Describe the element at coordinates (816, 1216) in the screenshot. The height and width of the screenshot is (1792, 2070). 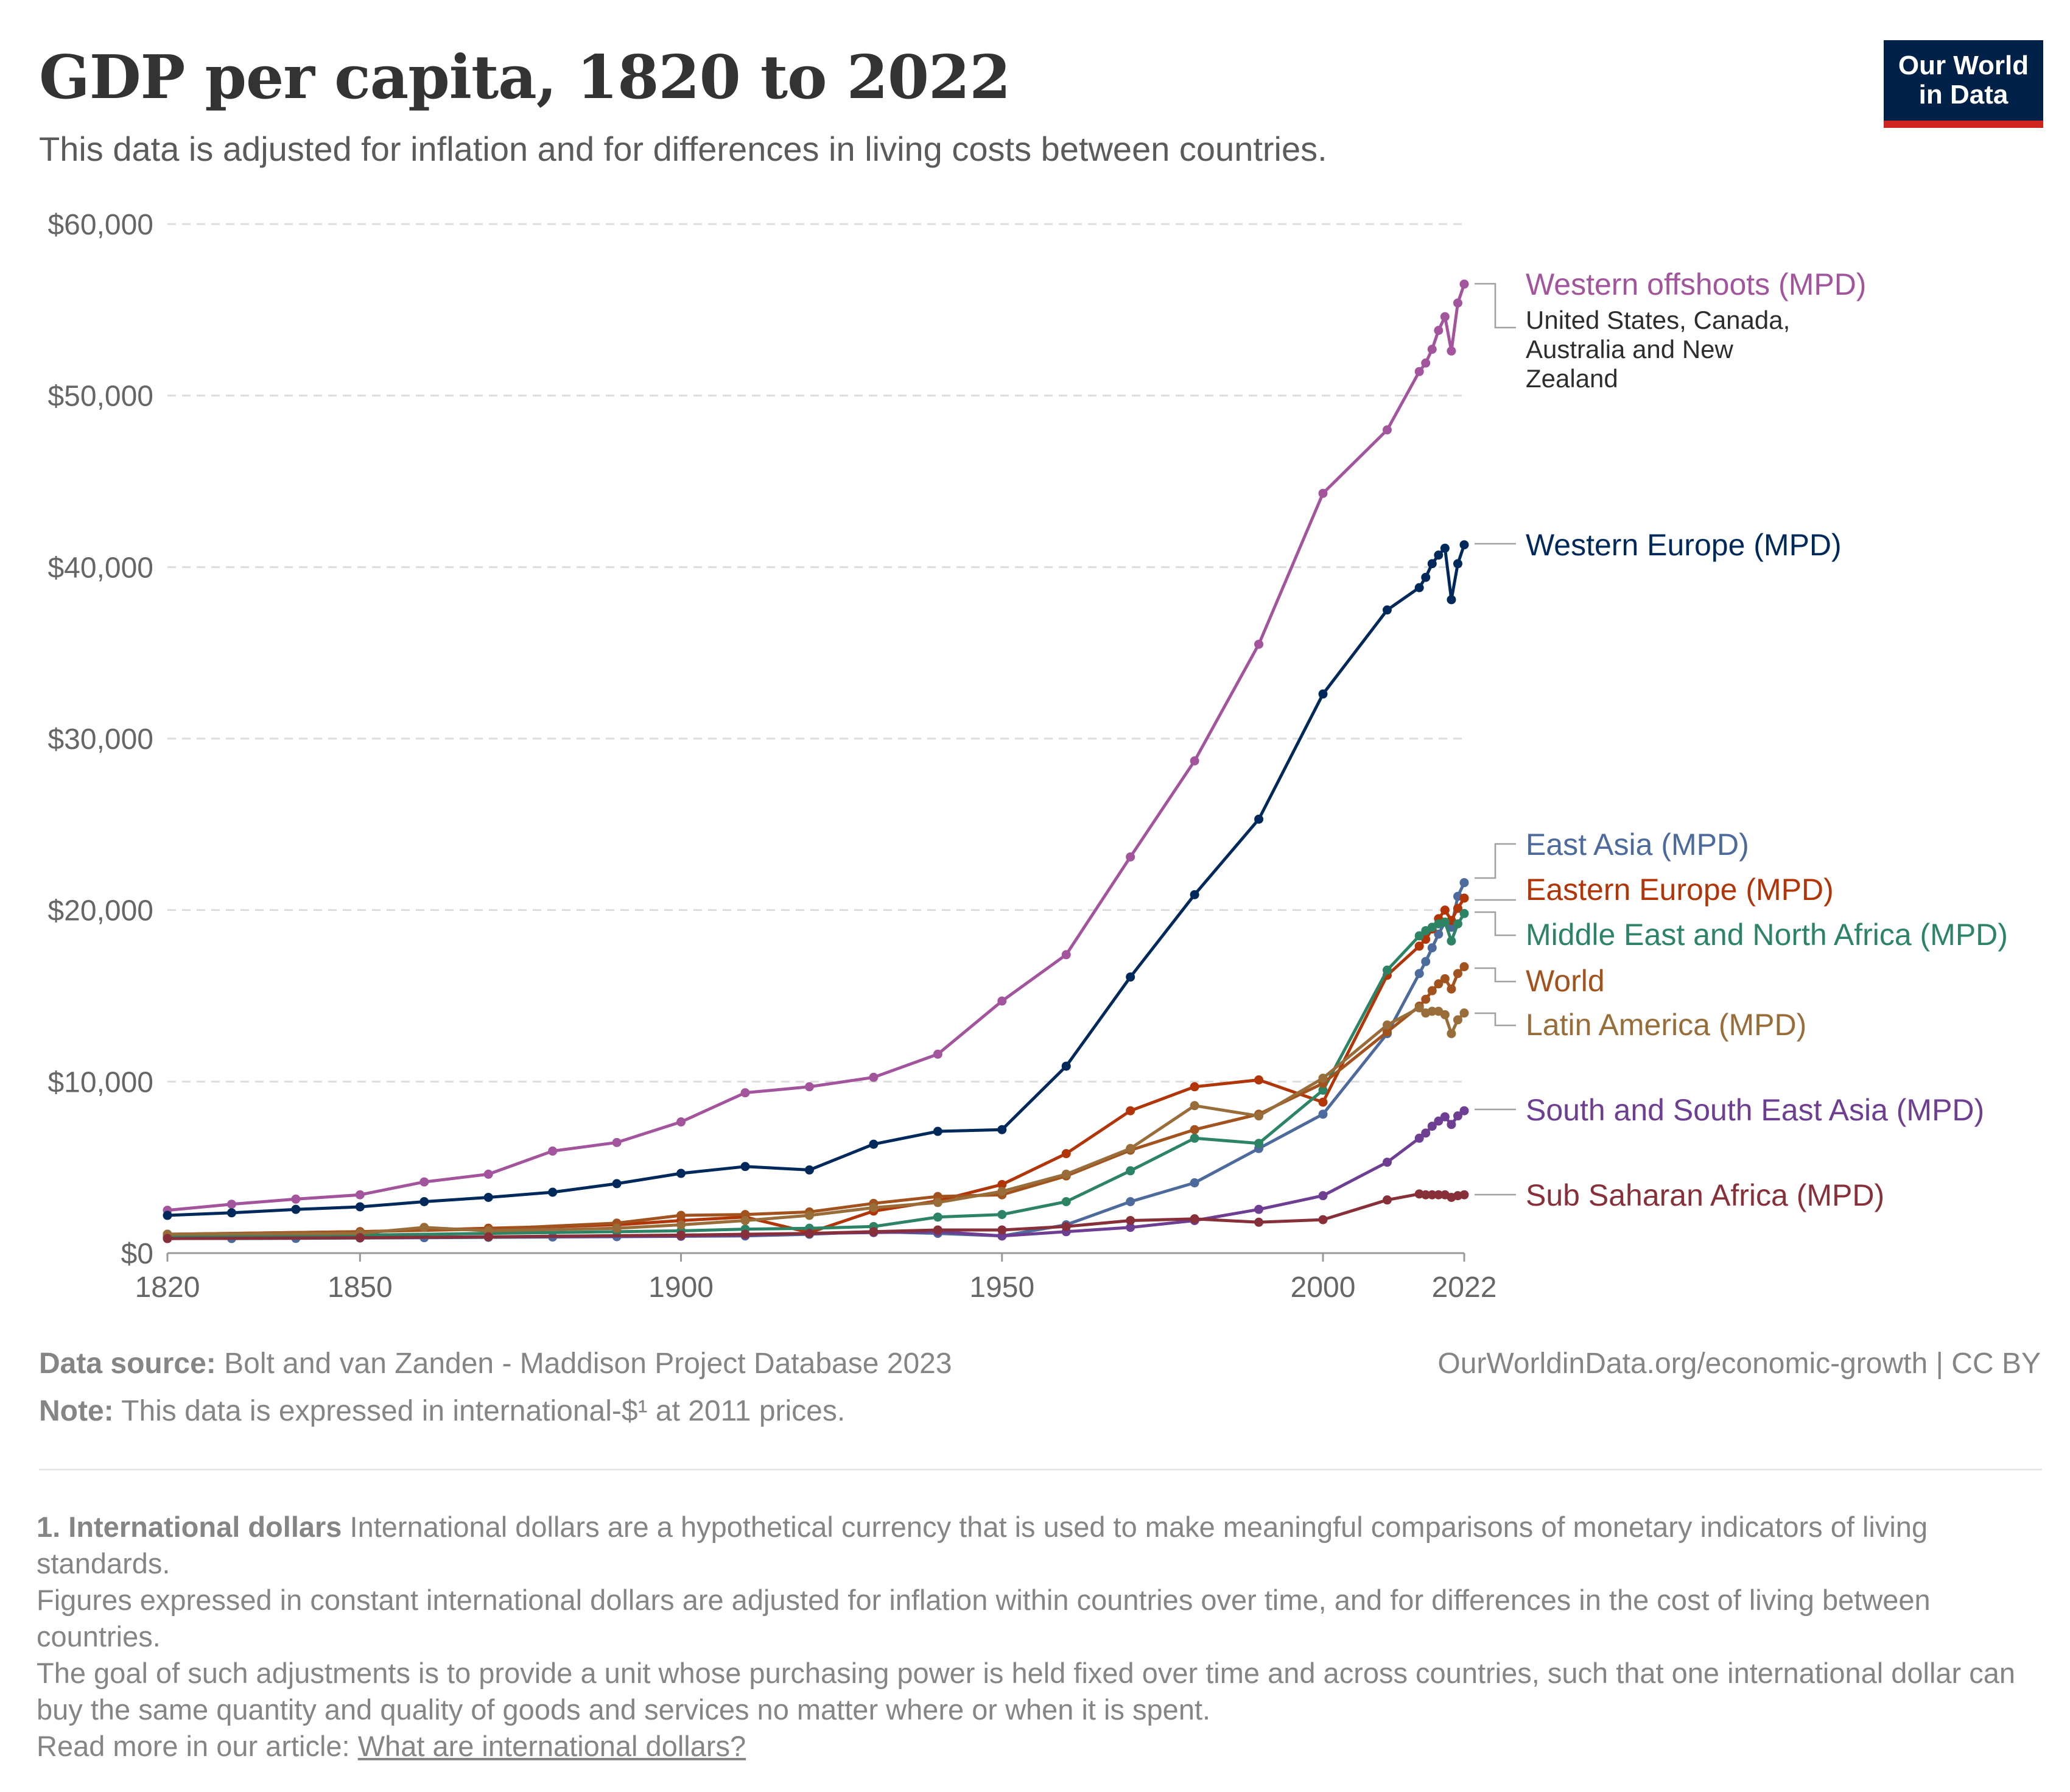
I see `series-sub-saharan-africa-mpd` at that location.